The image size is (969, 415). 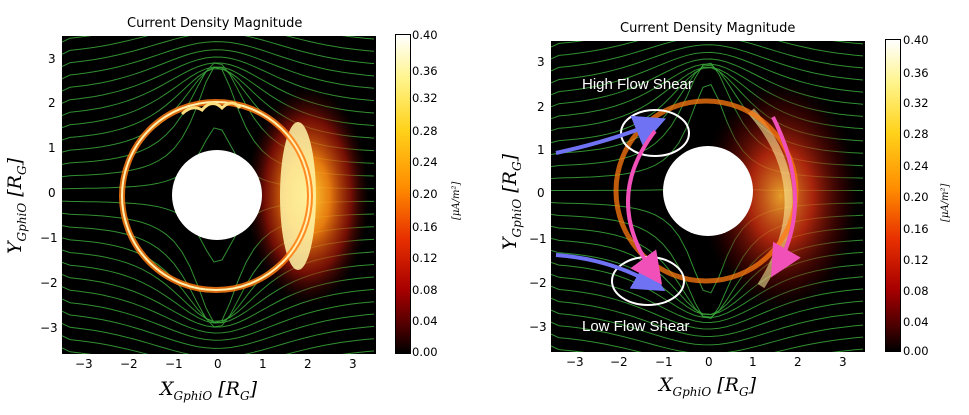 I want to click on right-xtick: −2, so click(x=619, y=362).